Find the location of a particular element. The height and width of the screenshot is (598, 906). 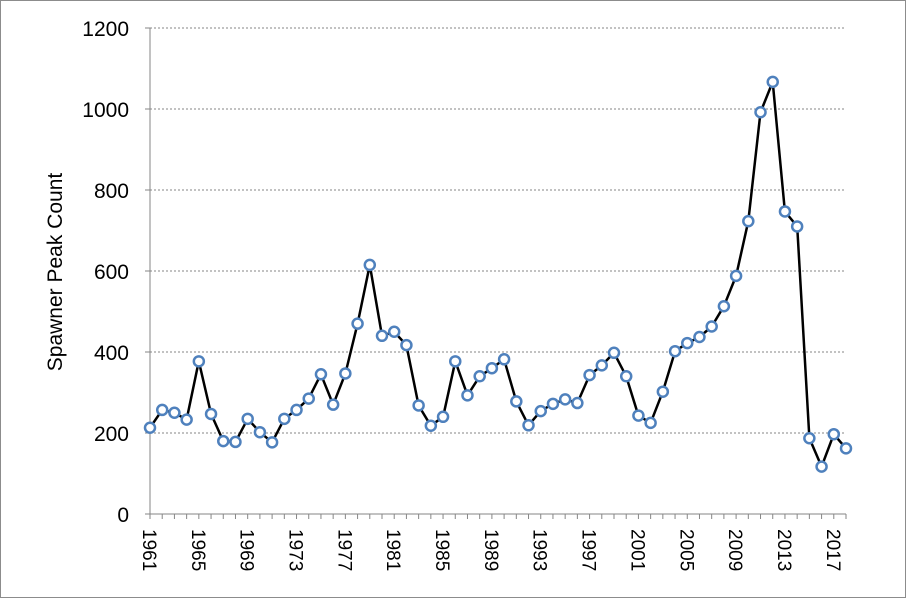

y-tick-label: 0 is located at coordinates (123, 515).